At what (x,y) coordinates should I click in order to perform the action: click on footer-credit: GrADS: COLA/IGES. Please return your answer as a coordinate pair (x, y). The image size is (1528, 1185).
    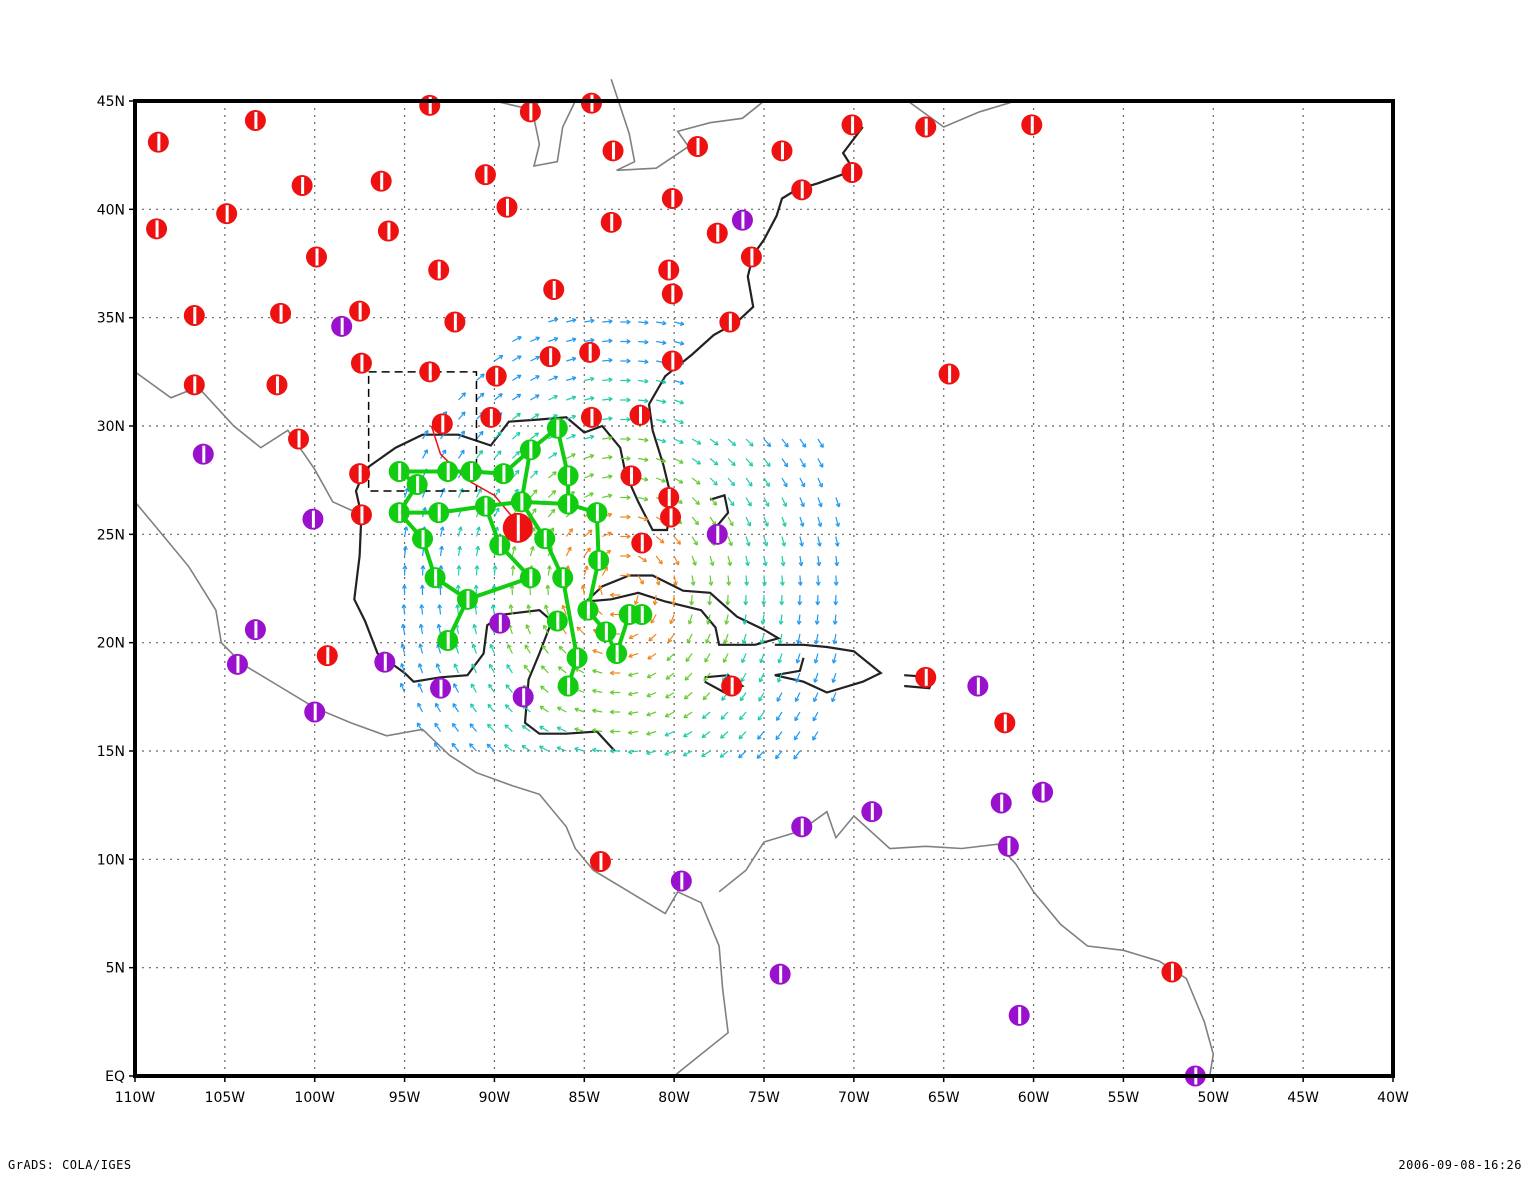
    Looking at the image, I should click on (70, 1165).